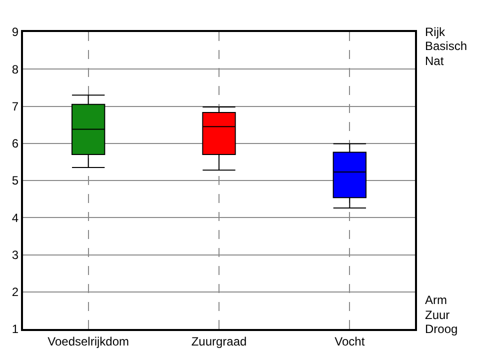 Image resolution: width=500 pixels, height=360 pixels. What do you see at coordinates (15, 217) in the screenshot?
I see `y-tick-label: 4` at bounding box center [15, 217].